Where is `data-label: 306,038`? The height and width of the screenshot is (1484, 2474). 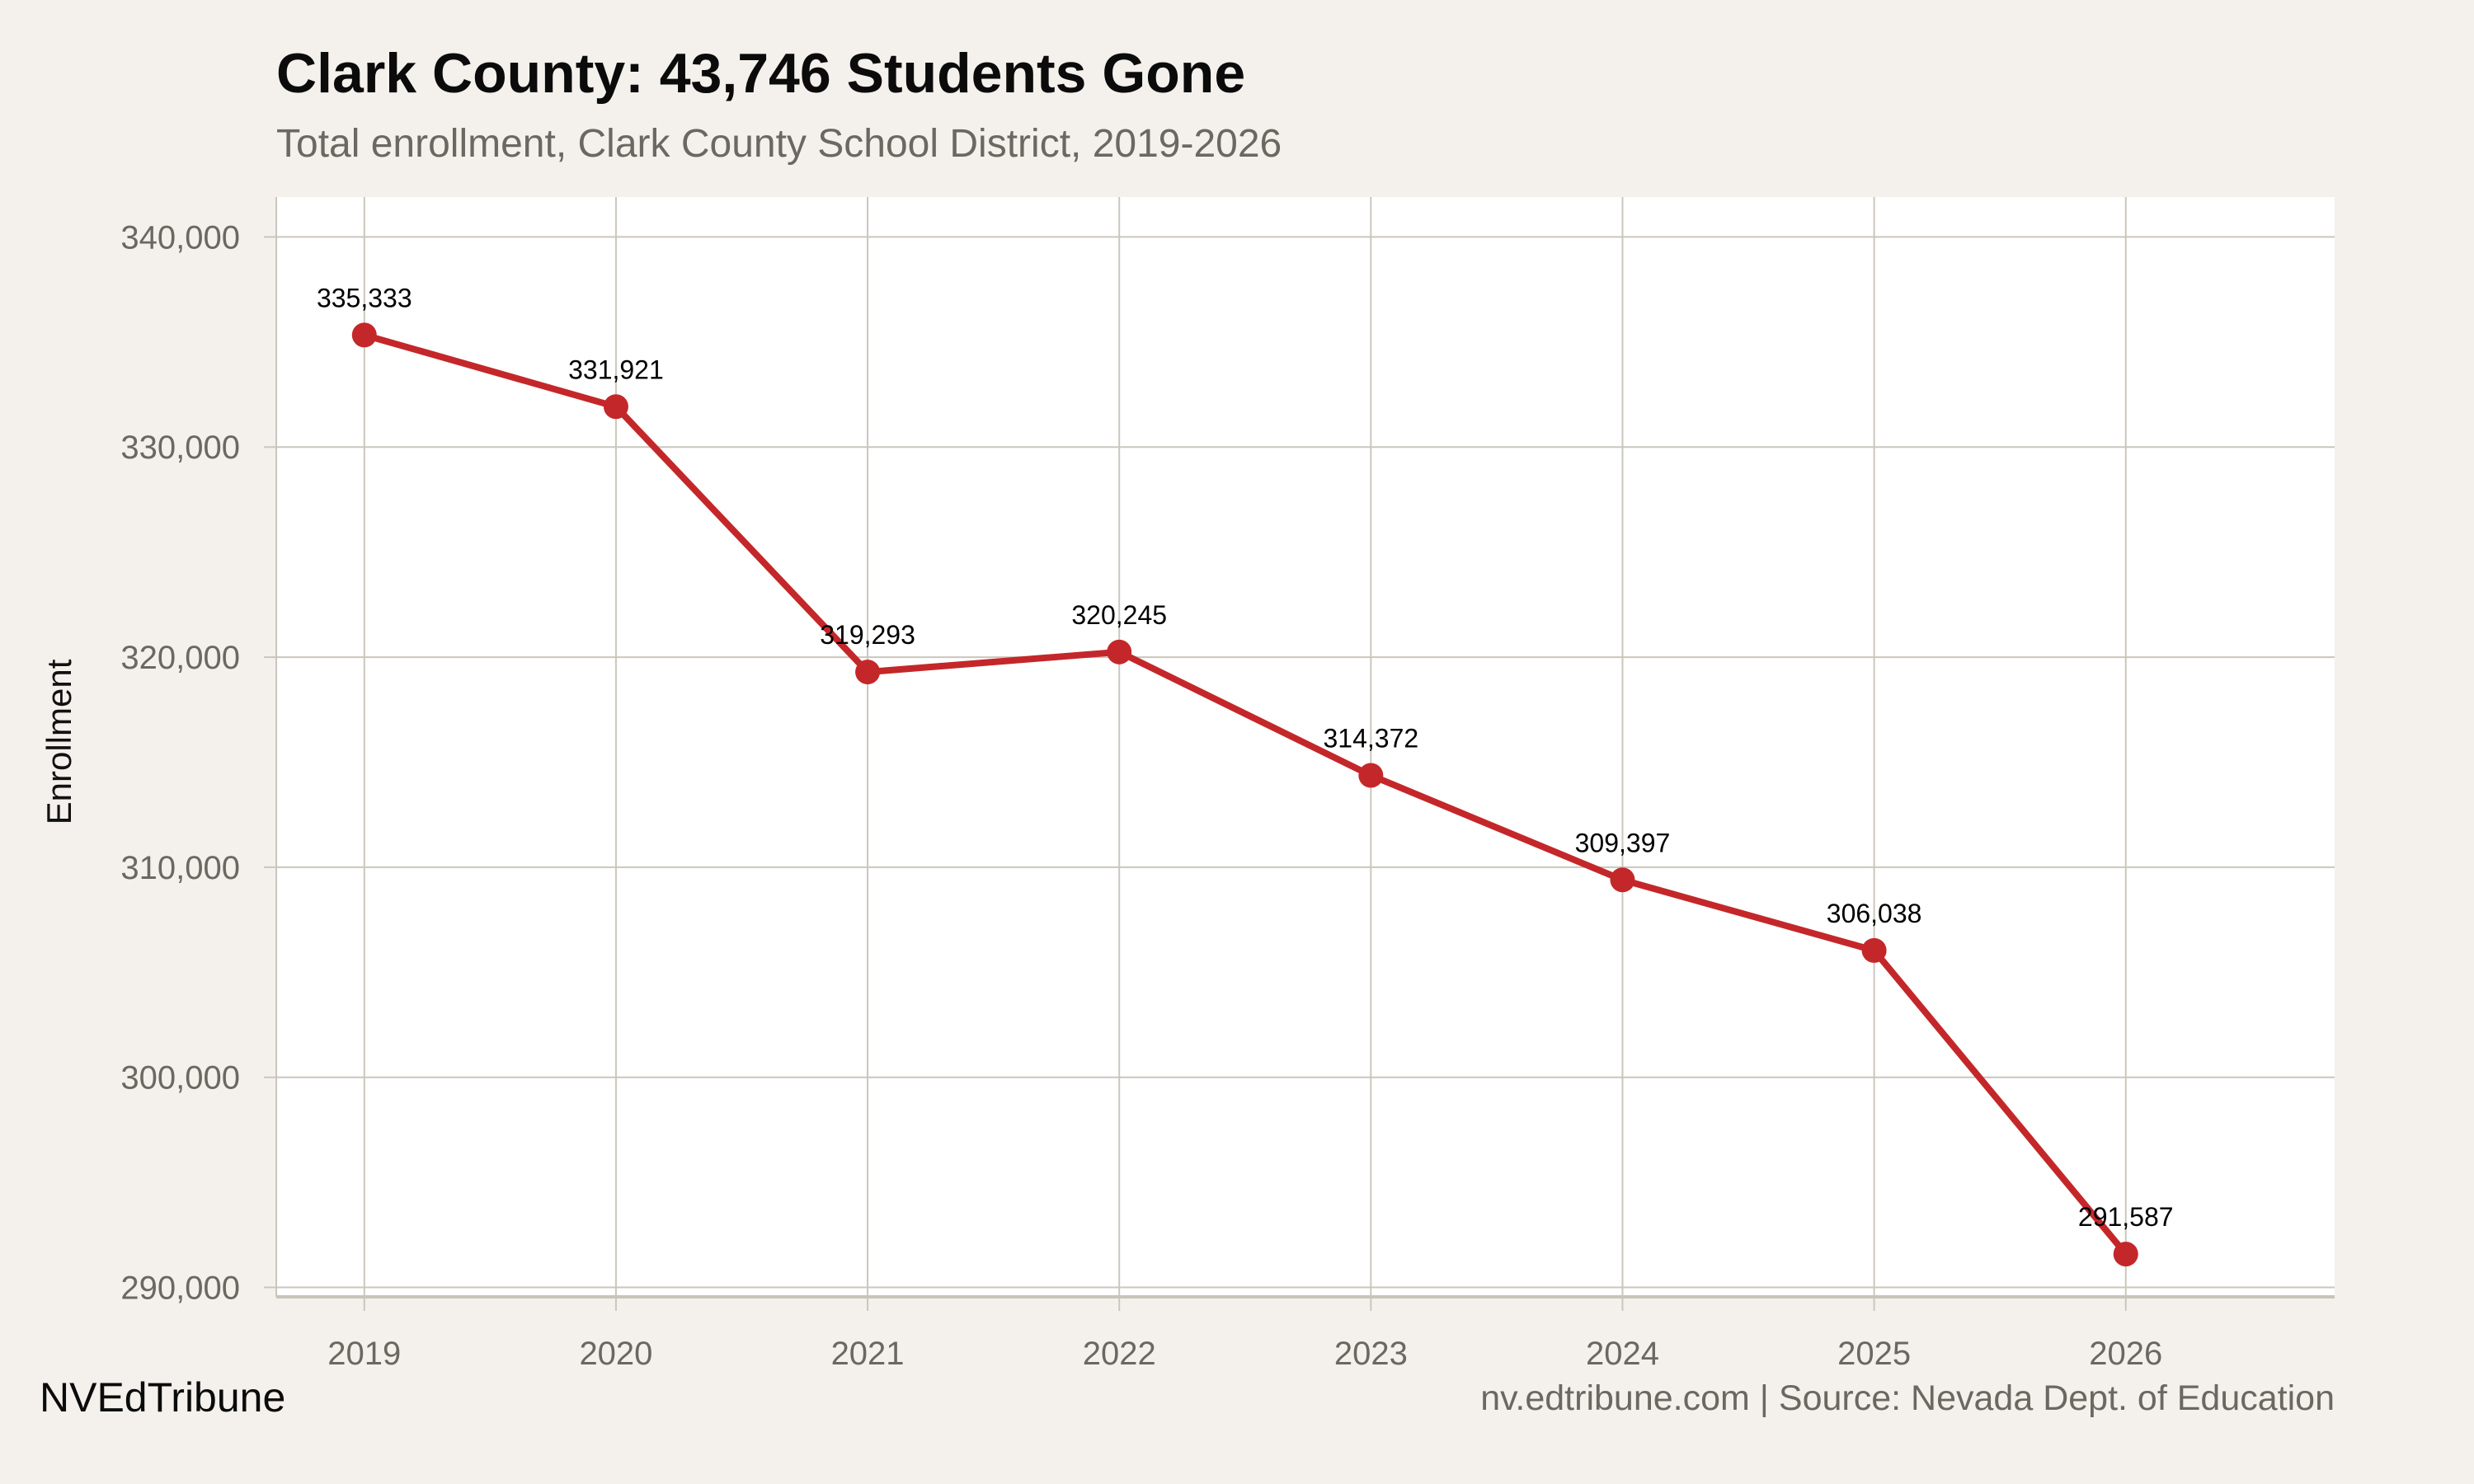
data-label: 306,038 is located at coordinates (1874, 914).